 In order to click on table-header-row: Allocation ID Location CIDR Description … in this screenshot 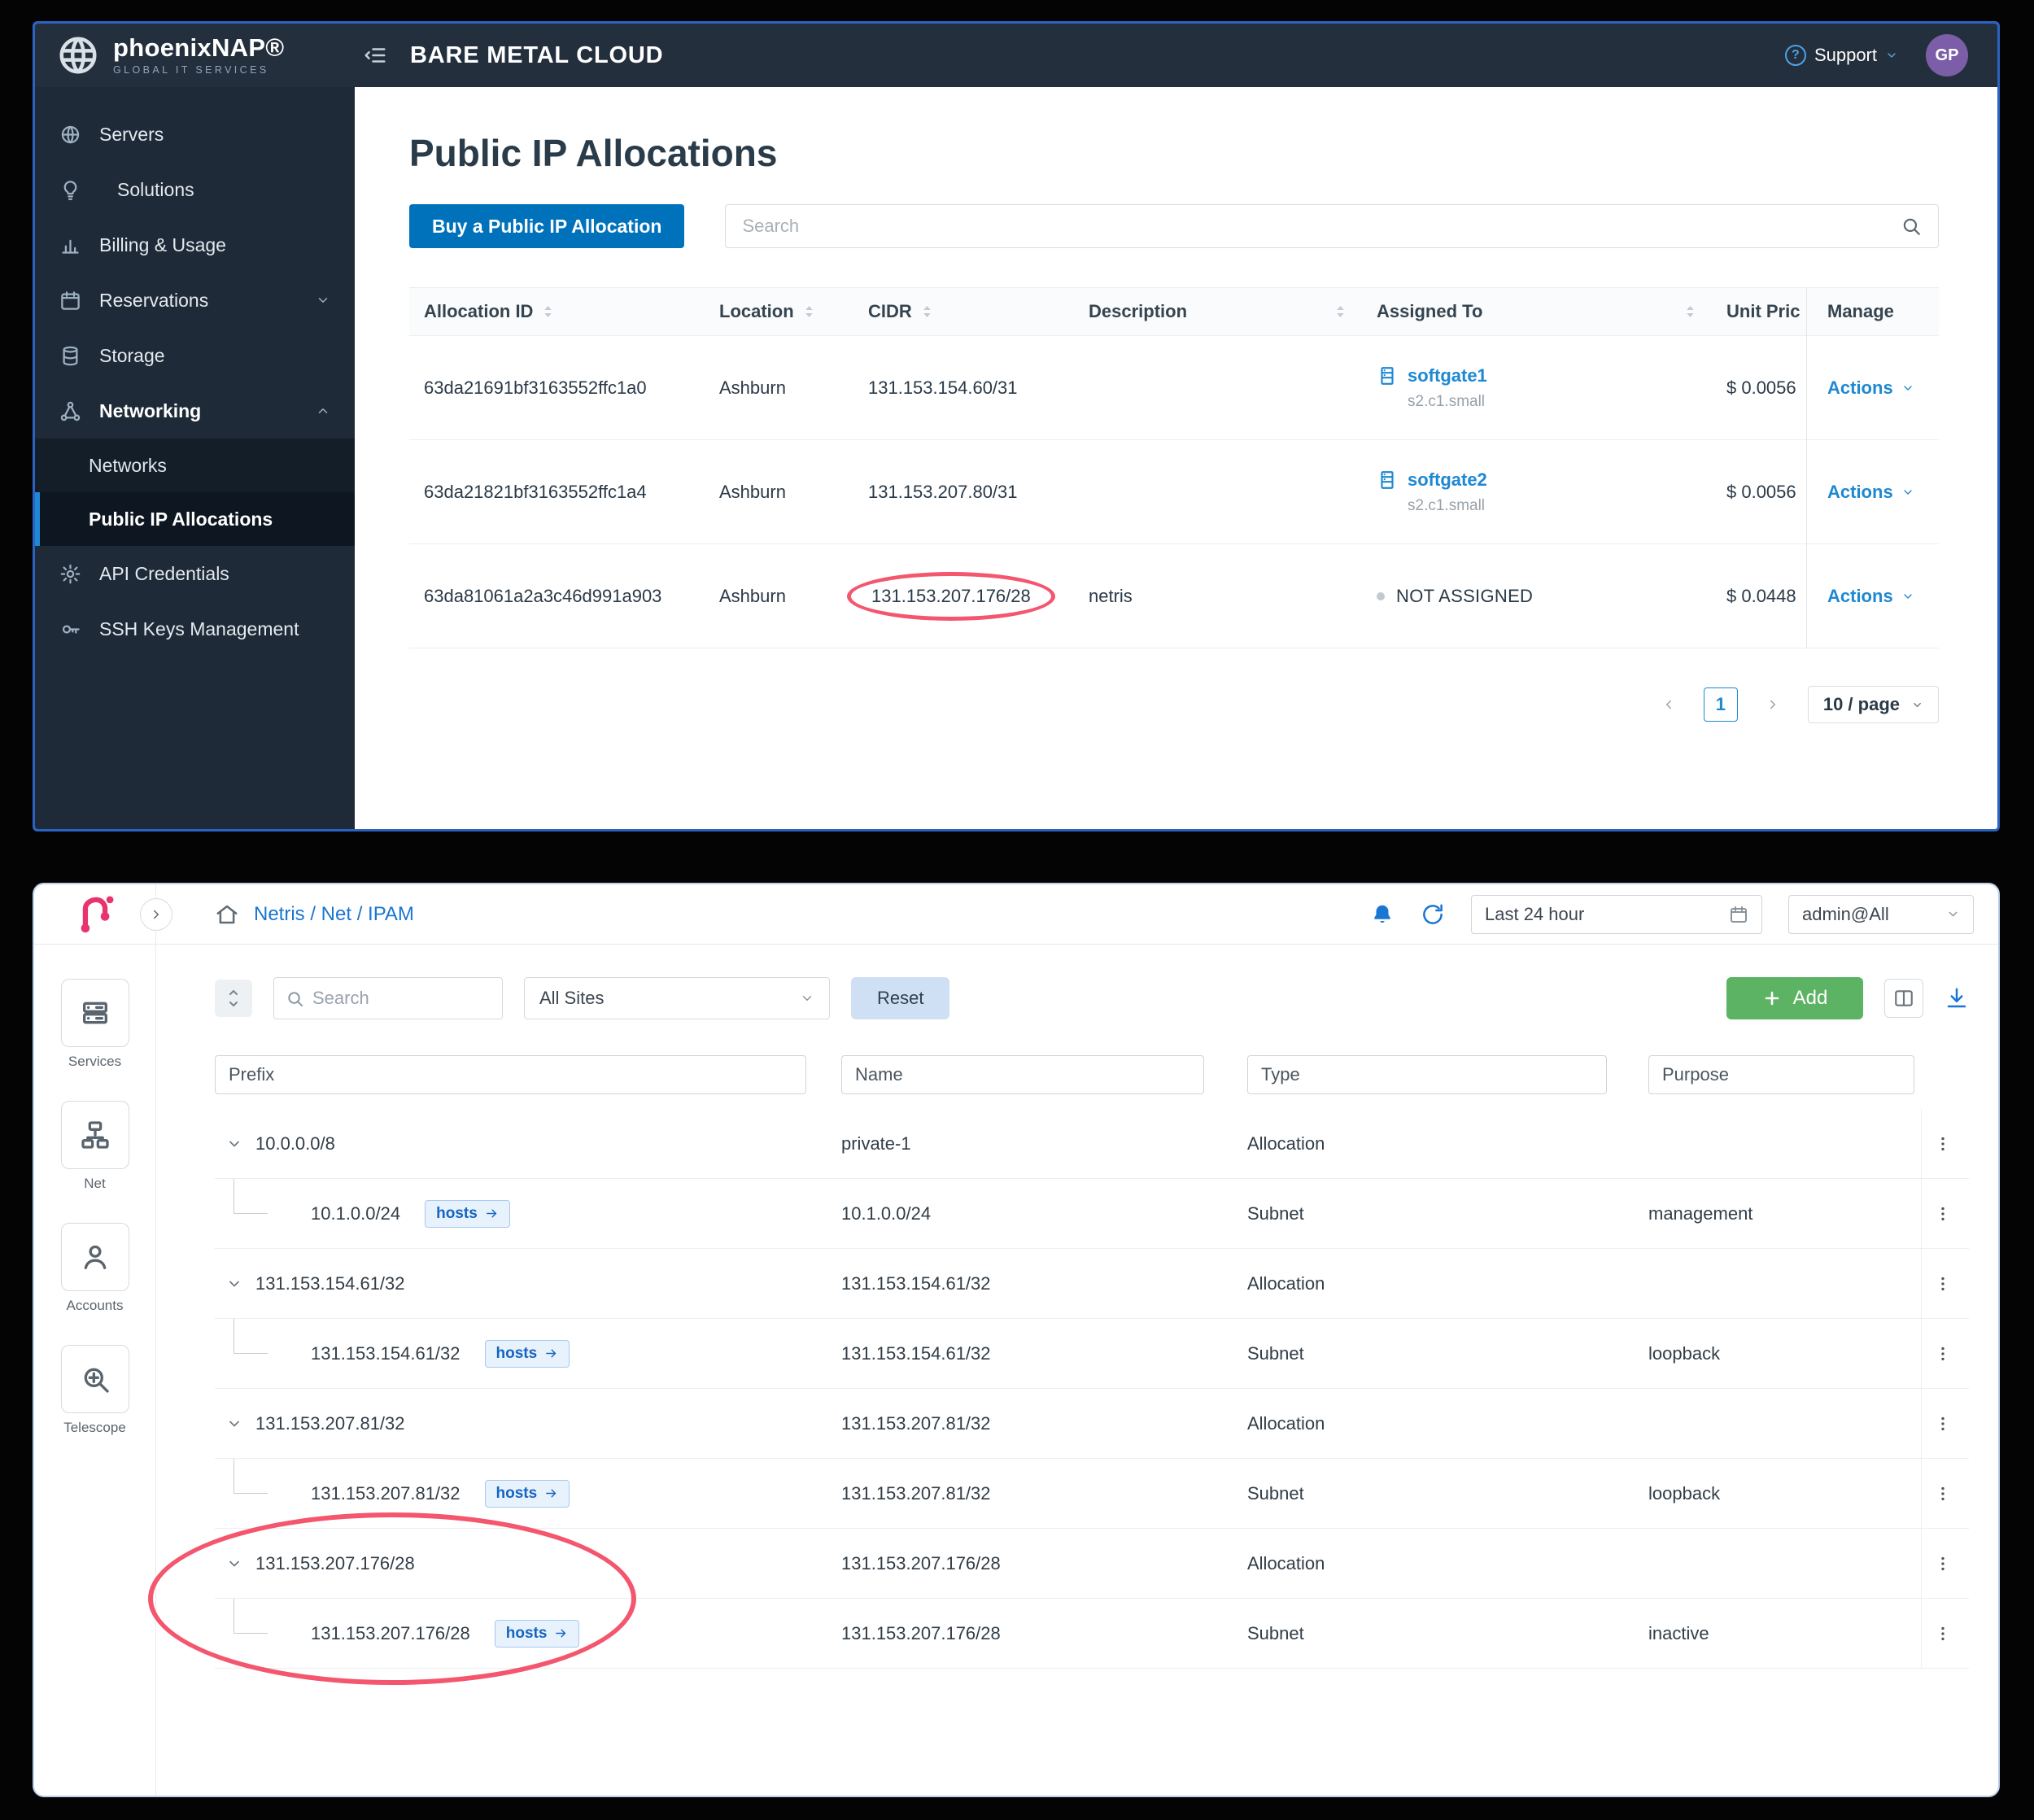, I will do `click(1174, 311)`.